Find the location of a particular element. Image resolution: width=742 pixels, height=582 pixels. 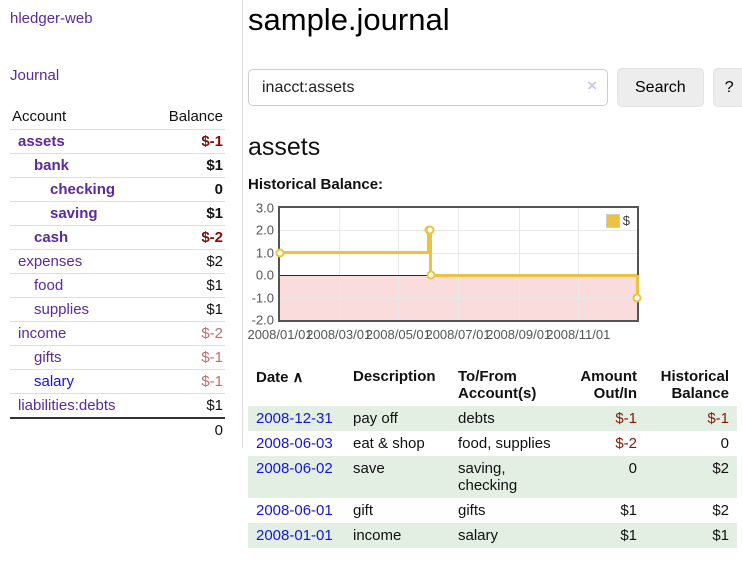

register-header-amount: Amount Out/In is located at coordinates (608, 385).